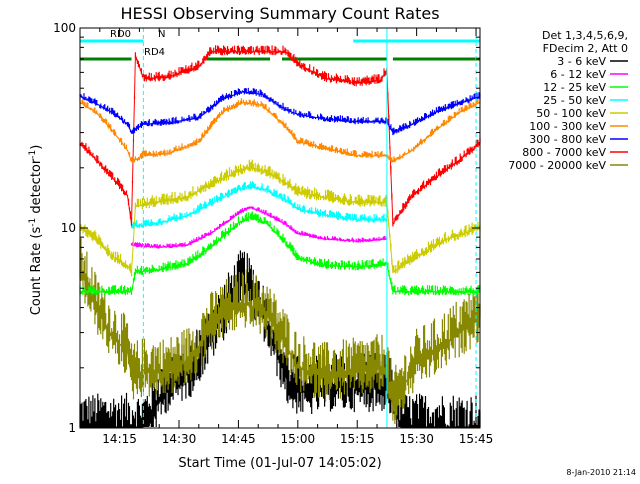  What do you see at coordinates (357, 439) in the screenshot?
I see `x-tick-label: 15:15` at bounding box center [357, 439].